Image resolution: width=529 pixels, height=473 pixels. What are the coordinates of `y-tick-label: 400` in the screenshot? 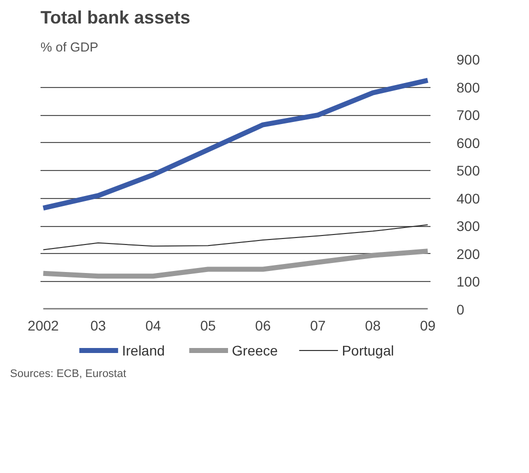 It's located at (468, 198).